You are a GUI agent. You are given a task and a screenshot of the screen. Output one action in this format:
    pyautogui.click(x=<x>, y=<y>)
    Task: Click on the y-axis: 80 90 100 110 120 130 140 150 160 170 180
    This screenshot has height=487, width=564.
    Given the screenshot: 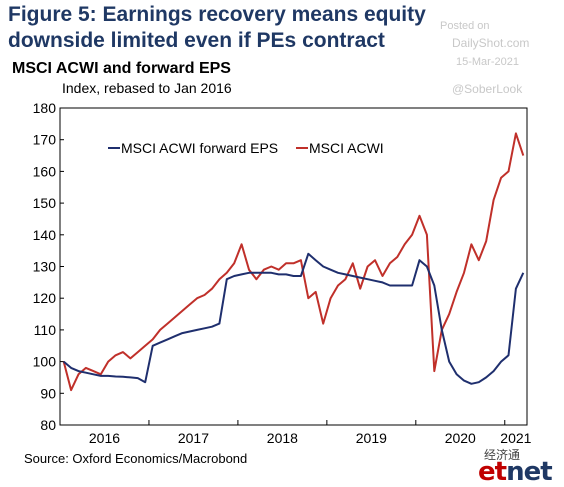 What is the action you would take?
    pyautogui.click(x=48, y=266)
    